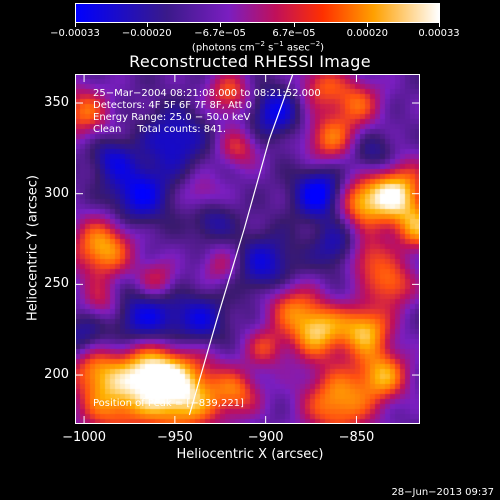 This screenshot has width=500, height=500. What do you see at coordinates (220, 33) in the screenshot?
I see `colorbar-tick-label: −6.7e−05` at bounding box center [220, 33].